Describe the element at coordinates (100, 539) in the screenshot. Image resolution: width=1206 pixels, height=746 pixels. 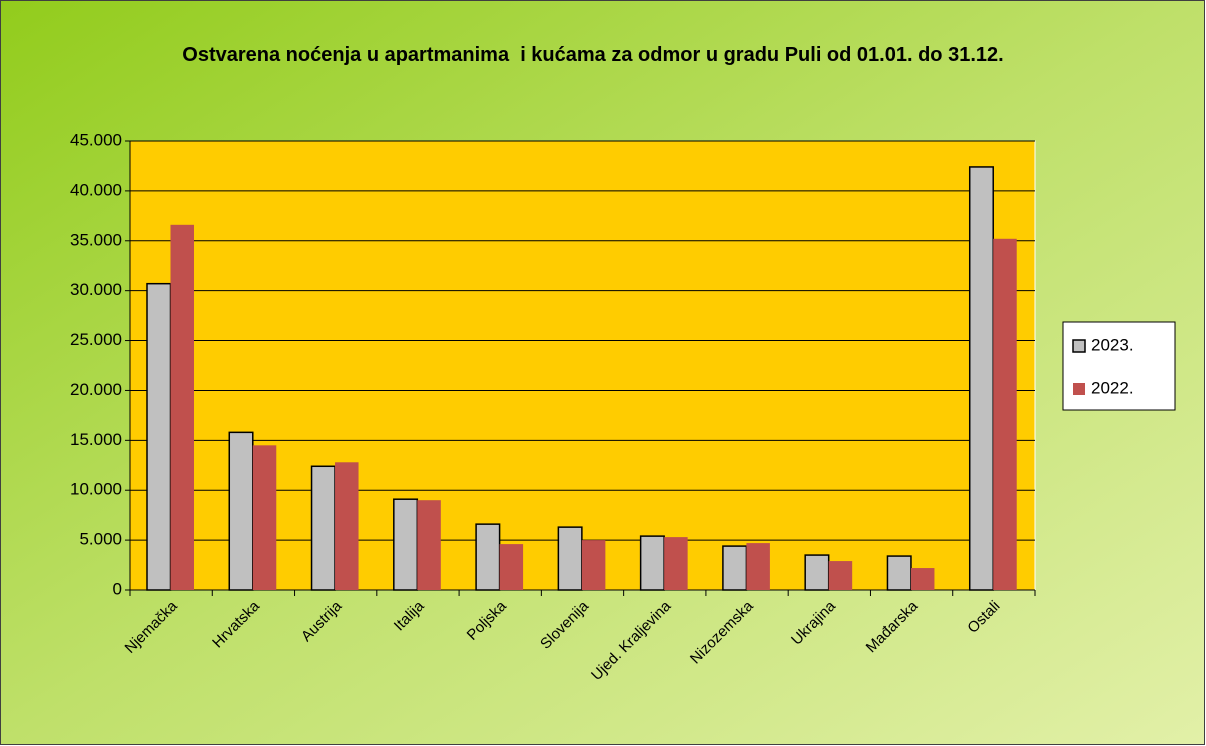
I see `y-tick-label: 5.000` at that location.